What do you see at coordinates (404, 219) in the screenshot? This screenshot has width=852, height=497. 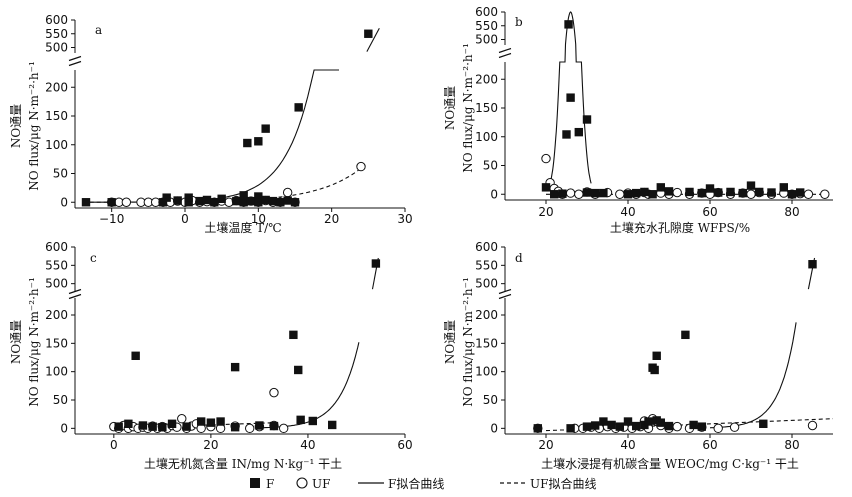 I see `x-tick-label-a: 30` at bounding box center [404, 219].